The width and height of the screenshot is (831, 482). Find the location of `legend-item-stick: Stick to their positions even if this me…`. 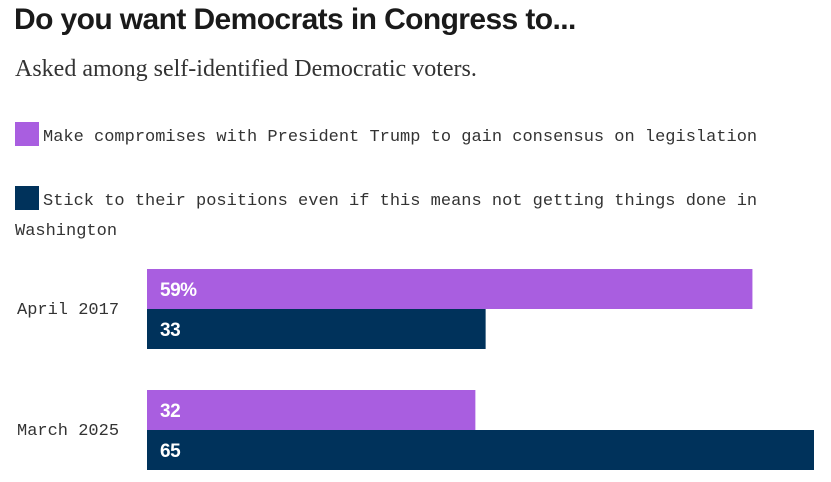

legend-item-stick: Stick to their positions even if this me… is located at coordinates (405, 216).